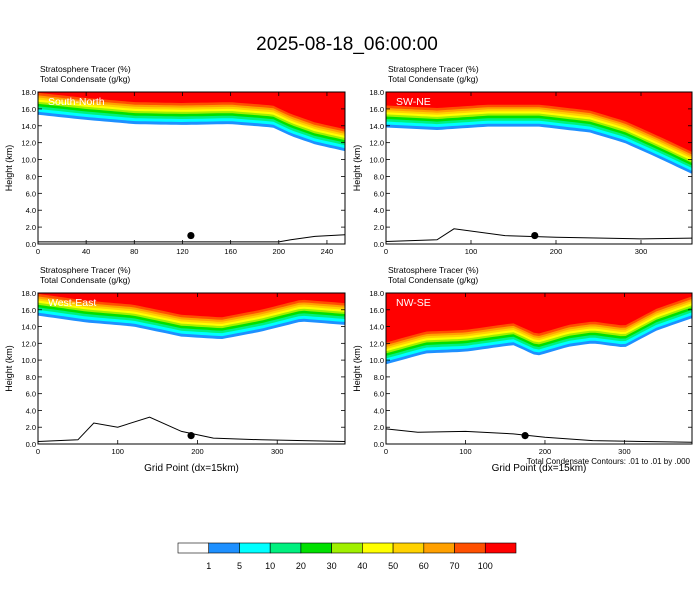 The height and width of the screenshot is (612, 695). What do you see at coordinates (76, 102) in the screenshot?
I see `panel-label: South-North` at bounding box center [76, 102].